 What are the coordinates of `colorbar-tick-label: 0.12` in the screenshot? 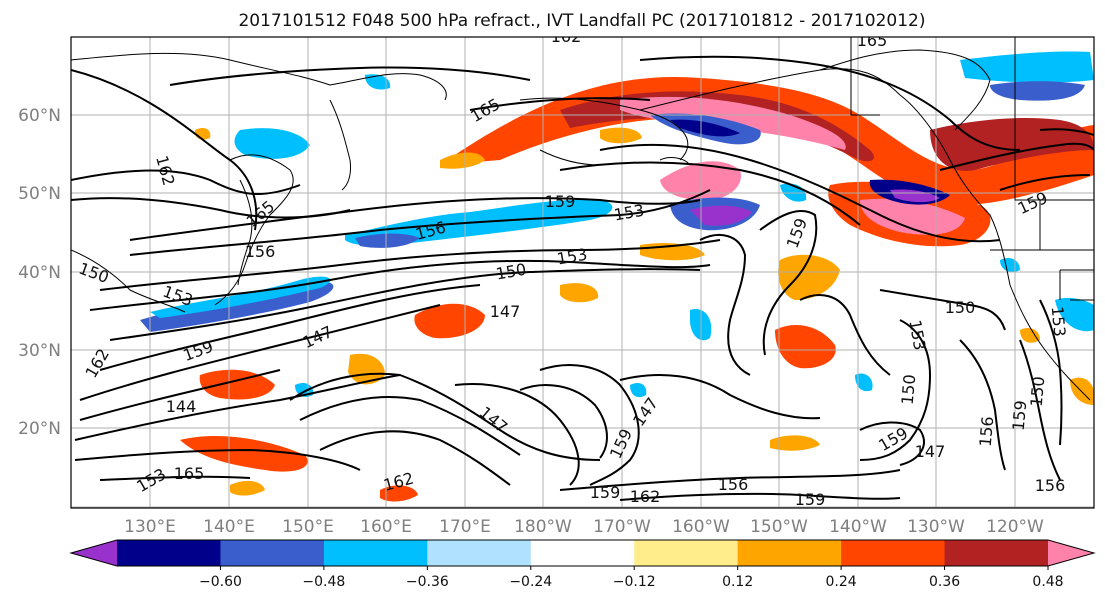 It's located at (737, 582).